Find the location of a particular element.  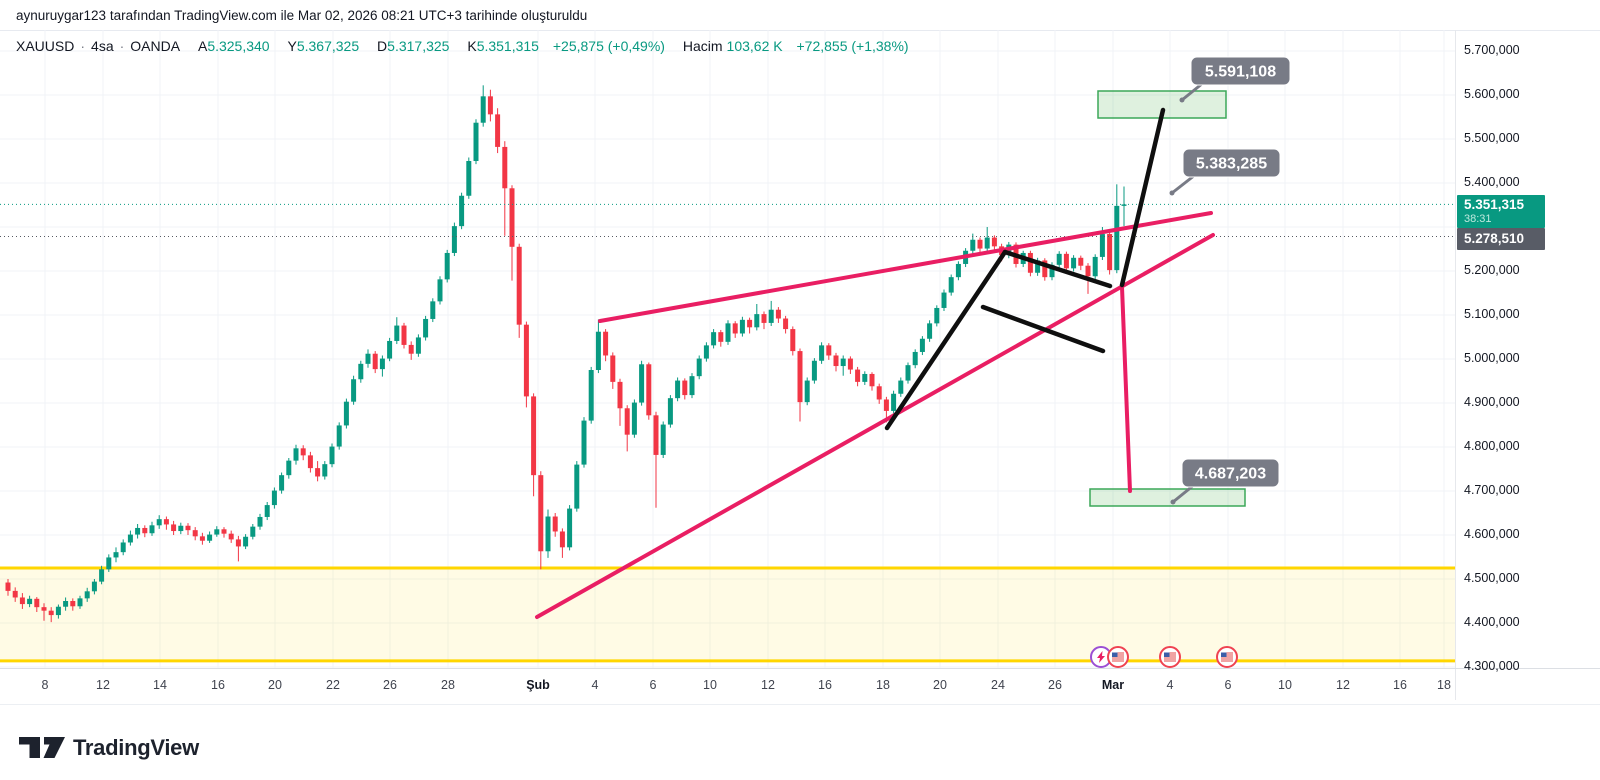

time-tick-label: 4 is located at coordinates (595, 685).